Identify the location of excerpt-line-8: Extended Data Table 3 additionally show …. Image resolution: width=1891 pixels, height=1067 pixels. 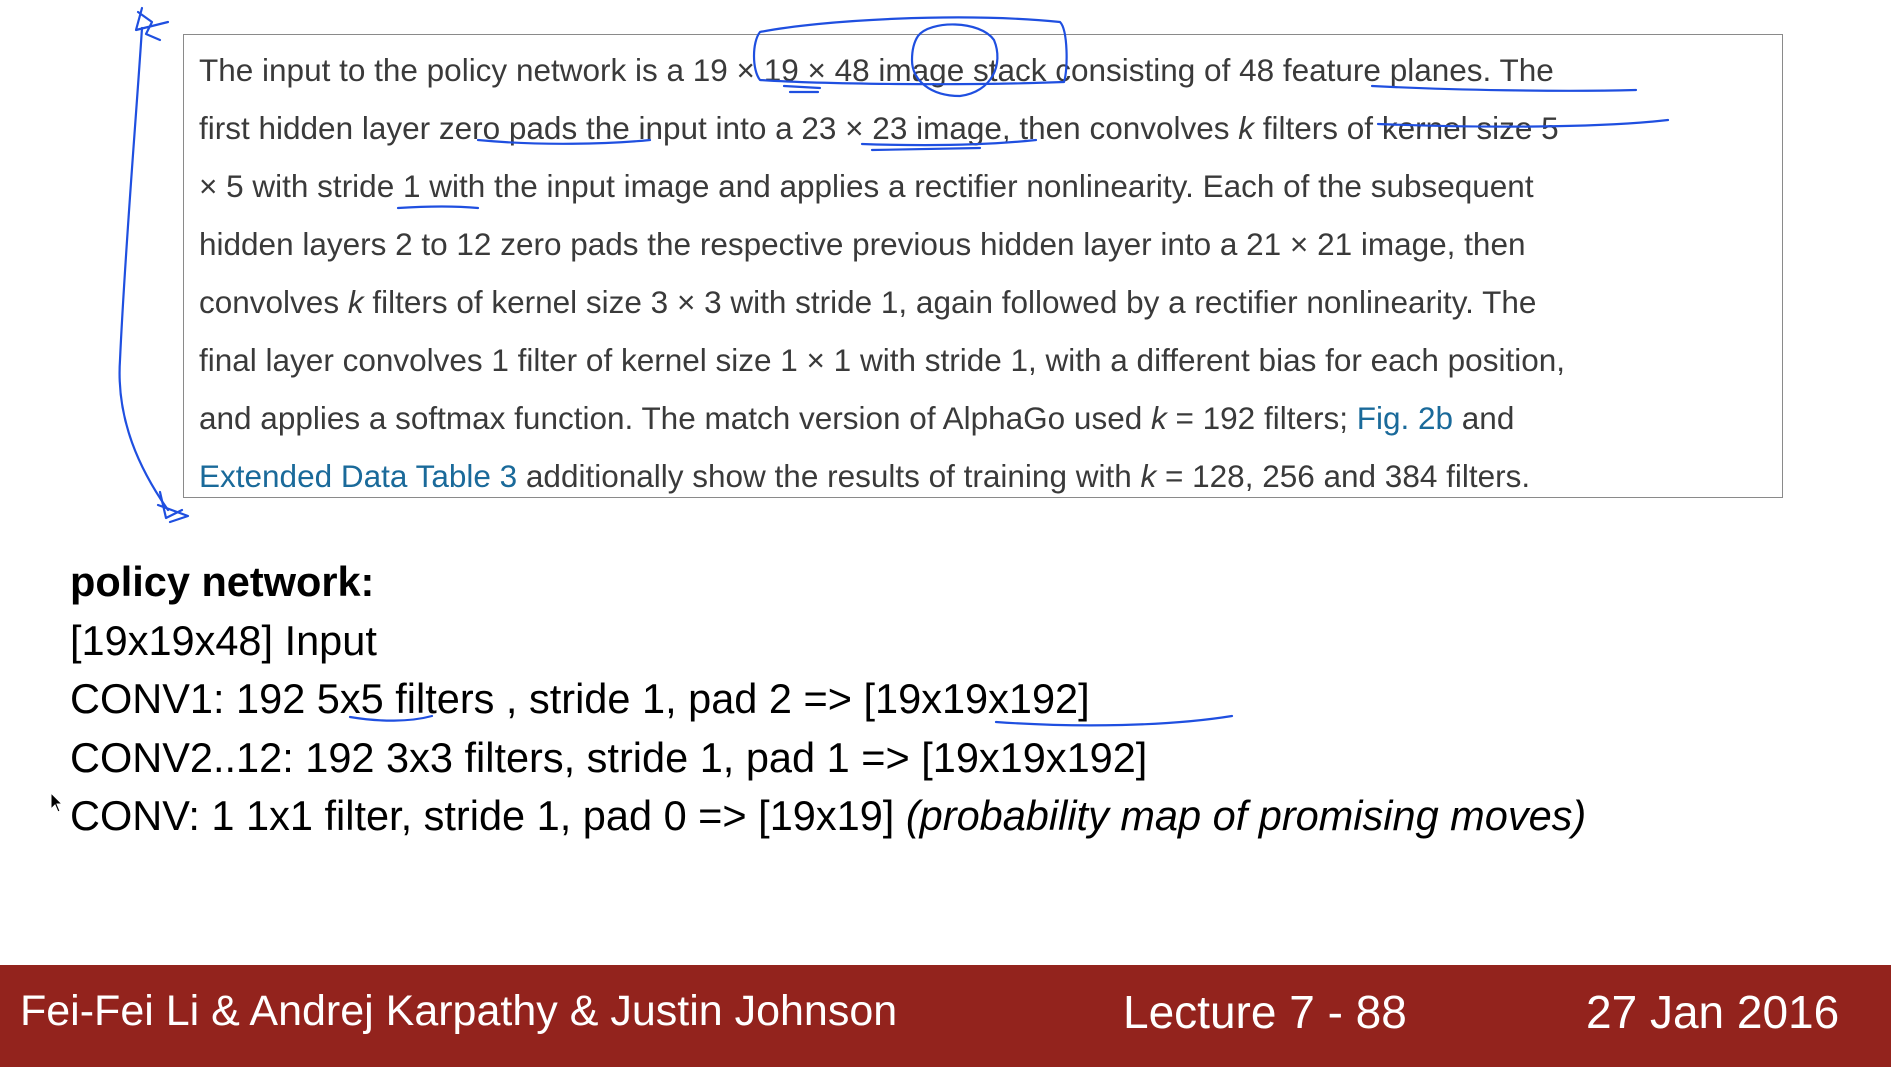
(865, 476).